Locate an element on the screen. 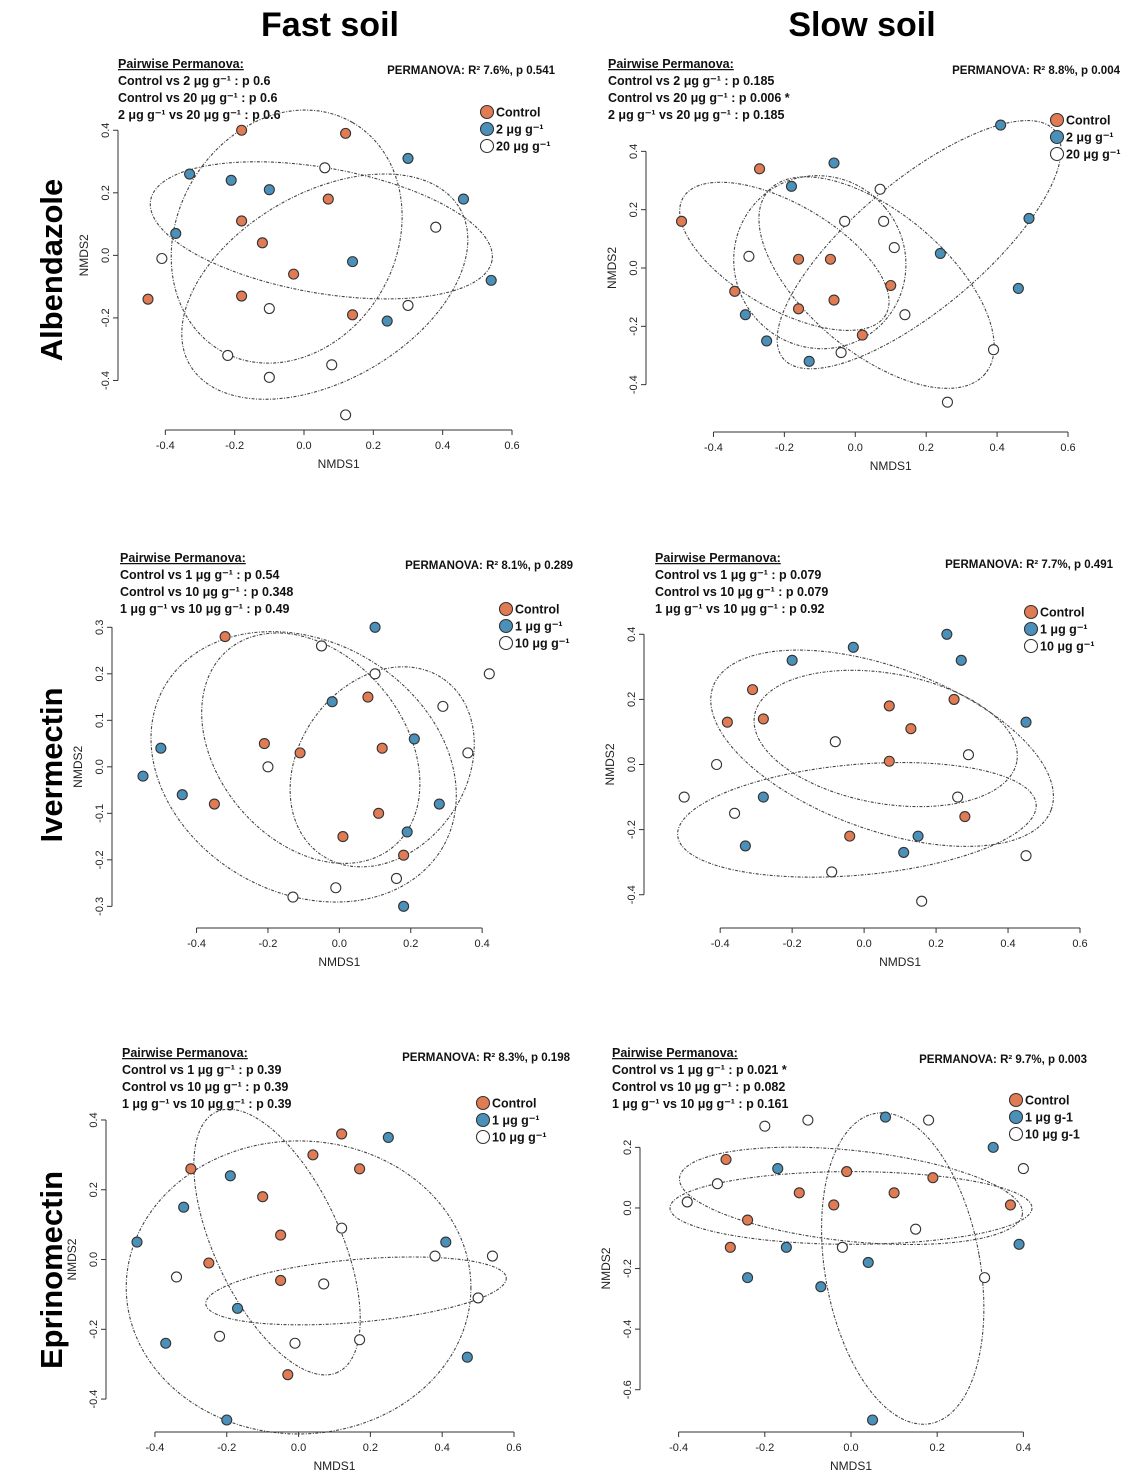 Image resolution: width=1130 pixels, height=1472 pixels. pairwise-result: Control vs 10 μg g⁻¹ : p 0.39 is located at coordinates (205, 1087).